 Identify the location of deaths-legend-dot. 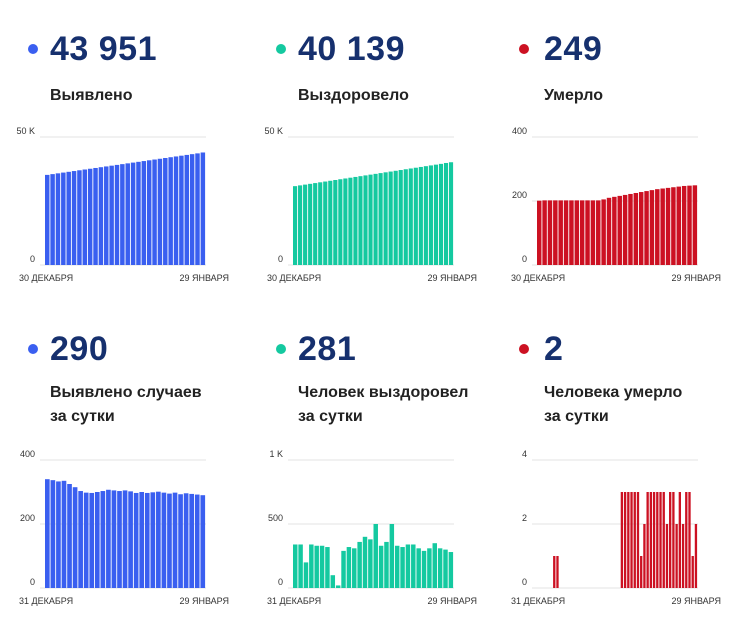
(524, 49).